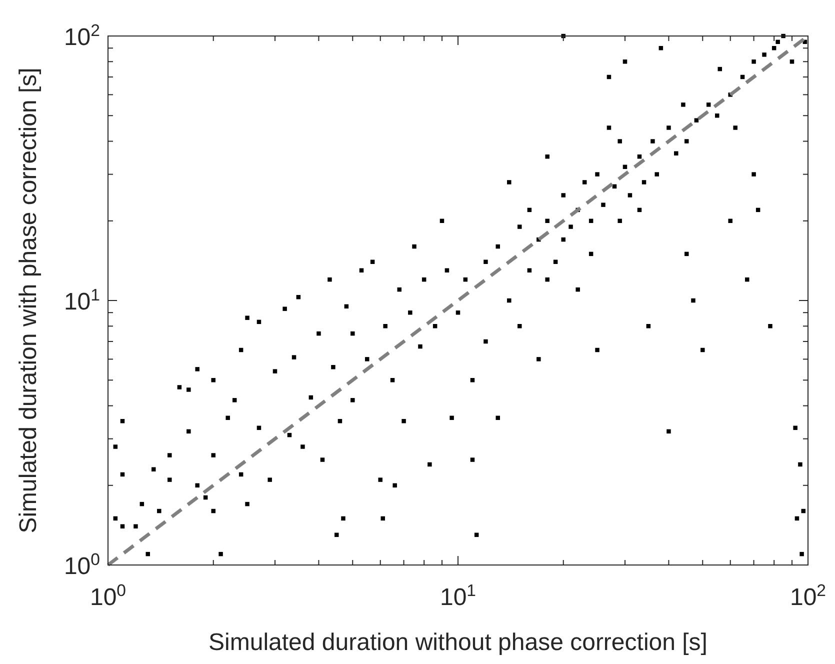  I want to click on x-tick-label: 10$^{1}$, so click(458, 595).